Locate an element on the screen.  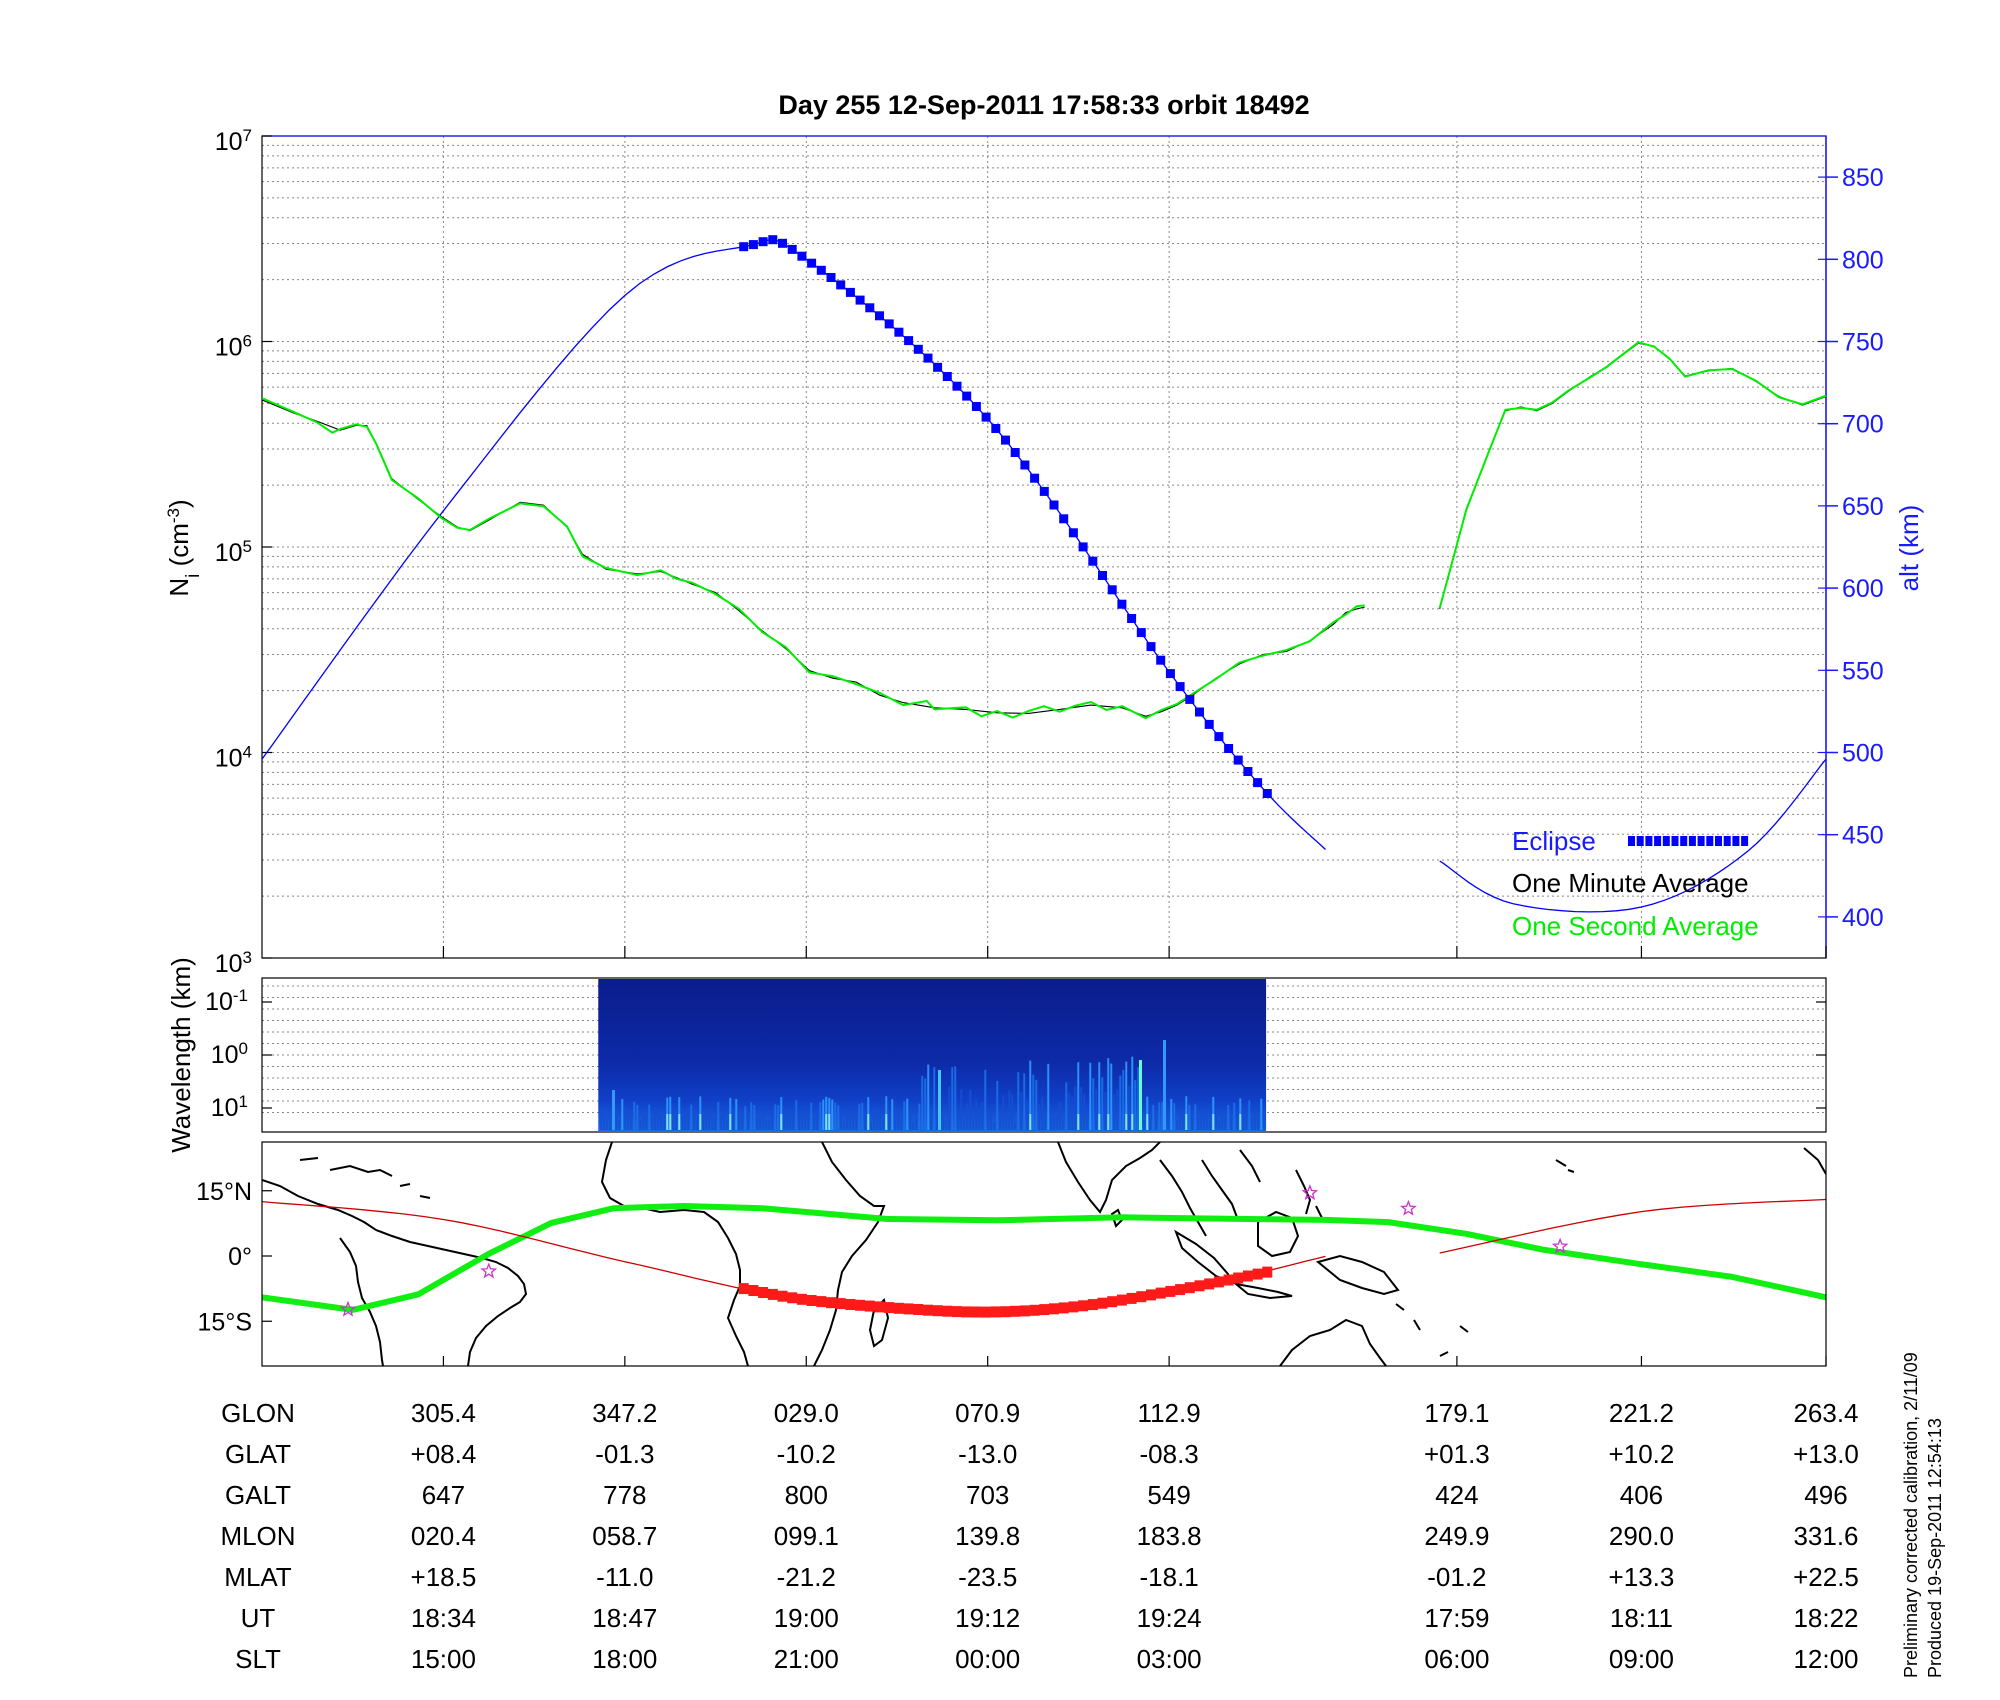
coastline-new-guinea is located at coordinates (1357, 1275).